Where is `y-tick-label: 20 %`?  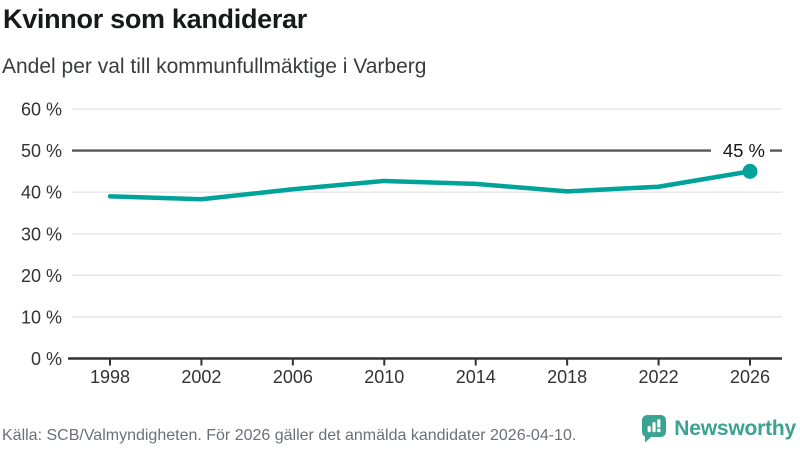
y-tick-label: 20 % is located at coordinates (41, 276).